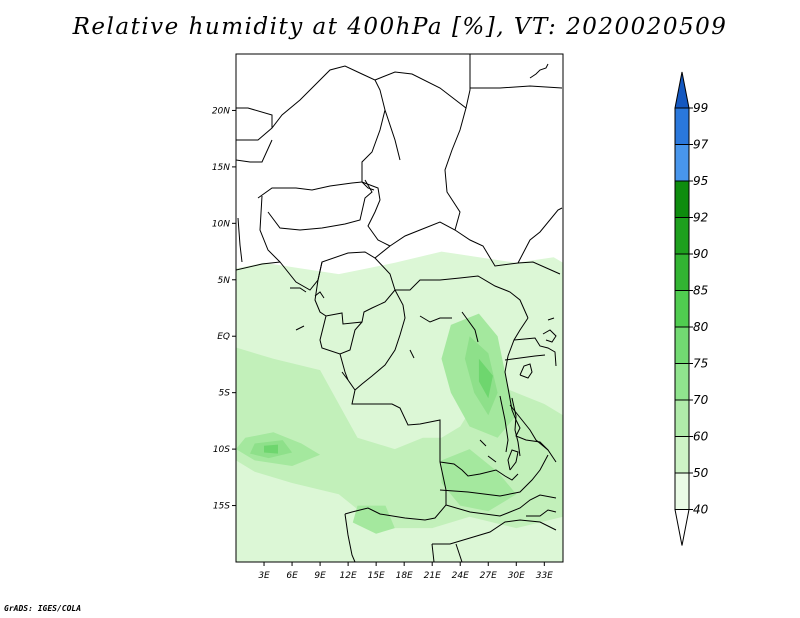 The height and width of the screenshot is (618, 800). I want to click on colorbar-label-99: 99, so click(700, 108).